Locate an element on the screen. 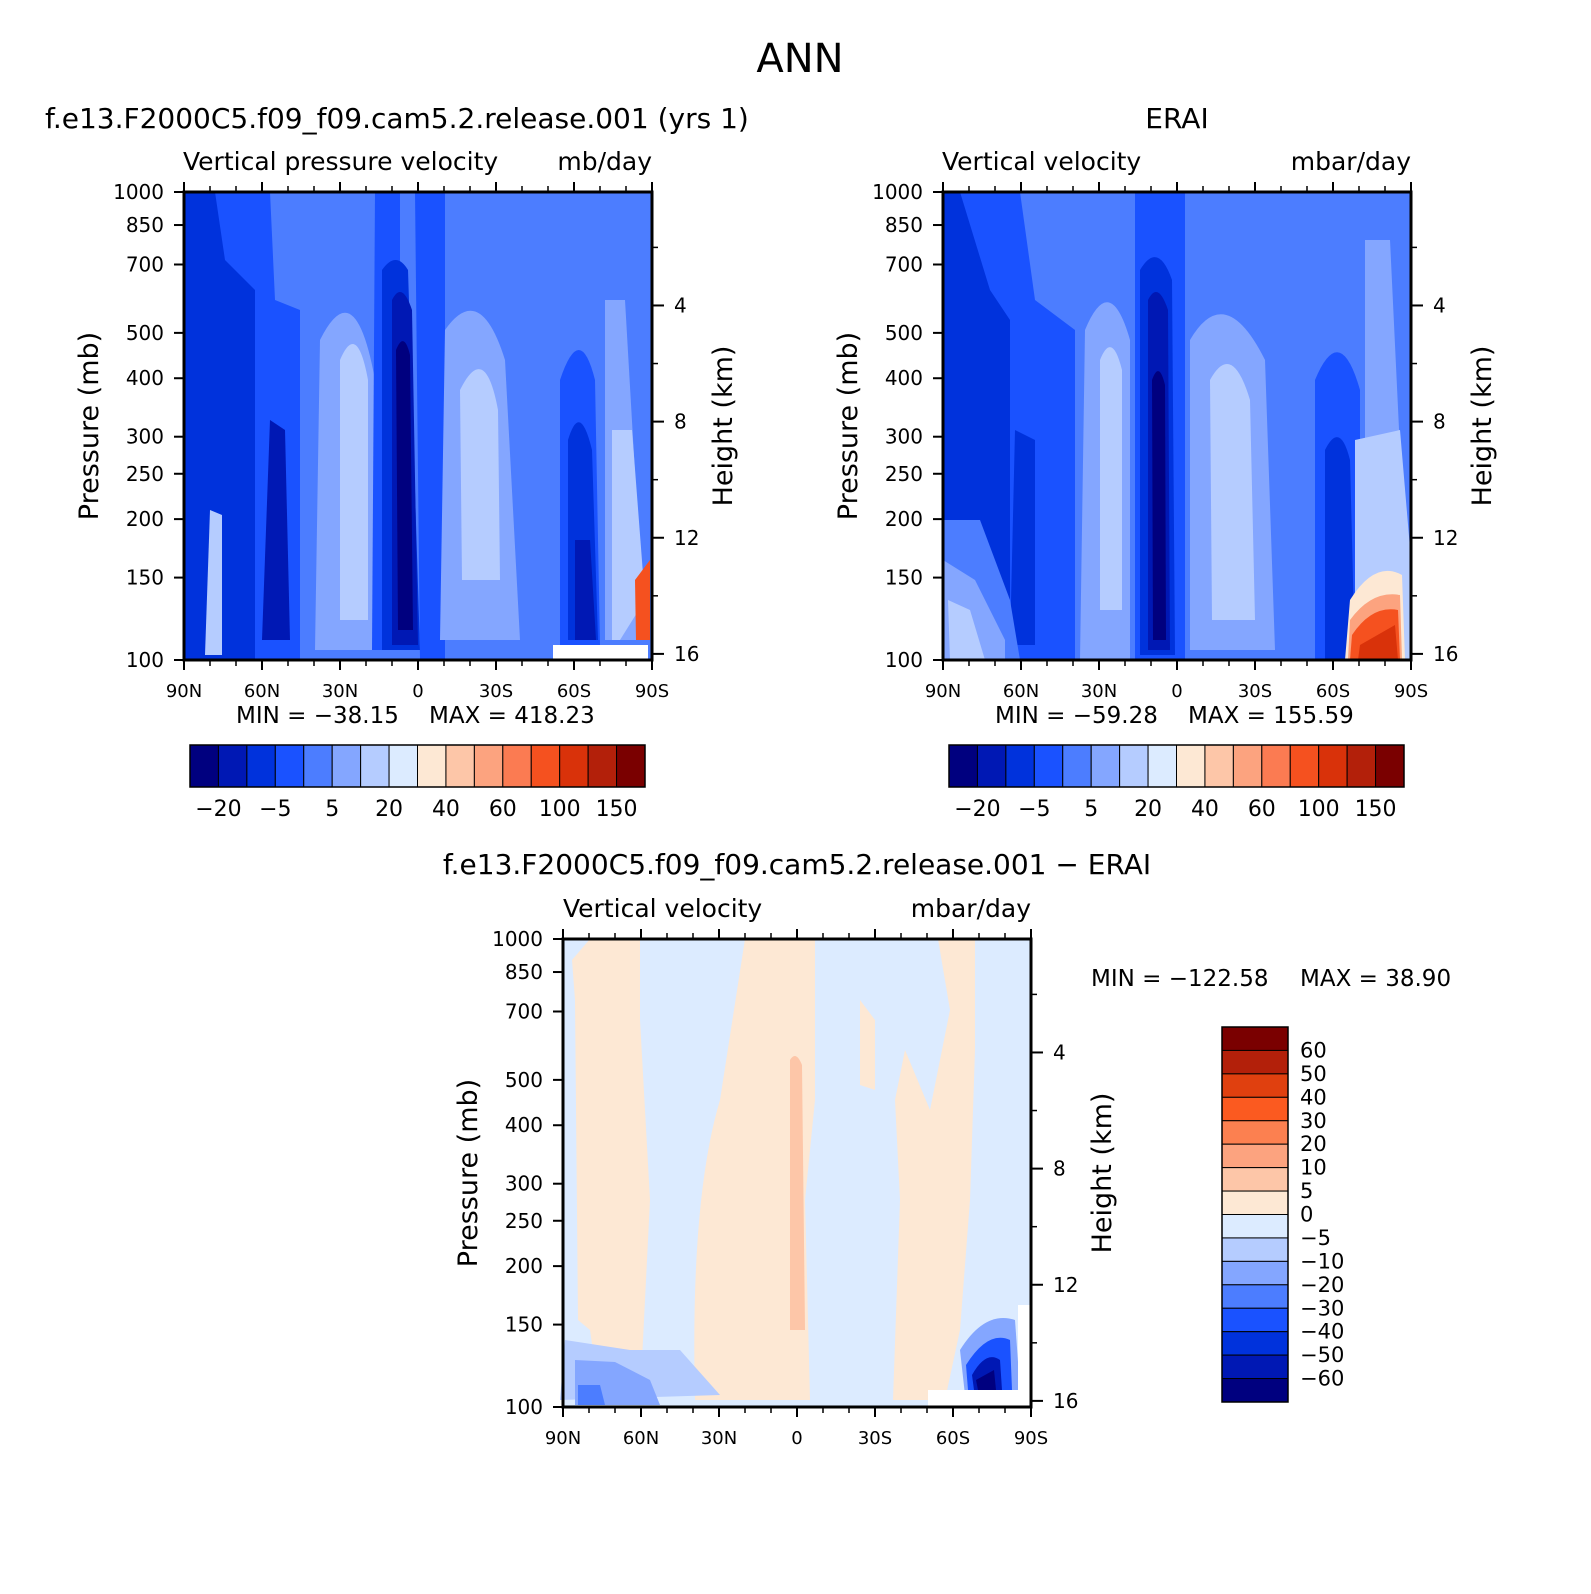  obs-y2-tick-label: 4 is located at coordinates (1439, 305).